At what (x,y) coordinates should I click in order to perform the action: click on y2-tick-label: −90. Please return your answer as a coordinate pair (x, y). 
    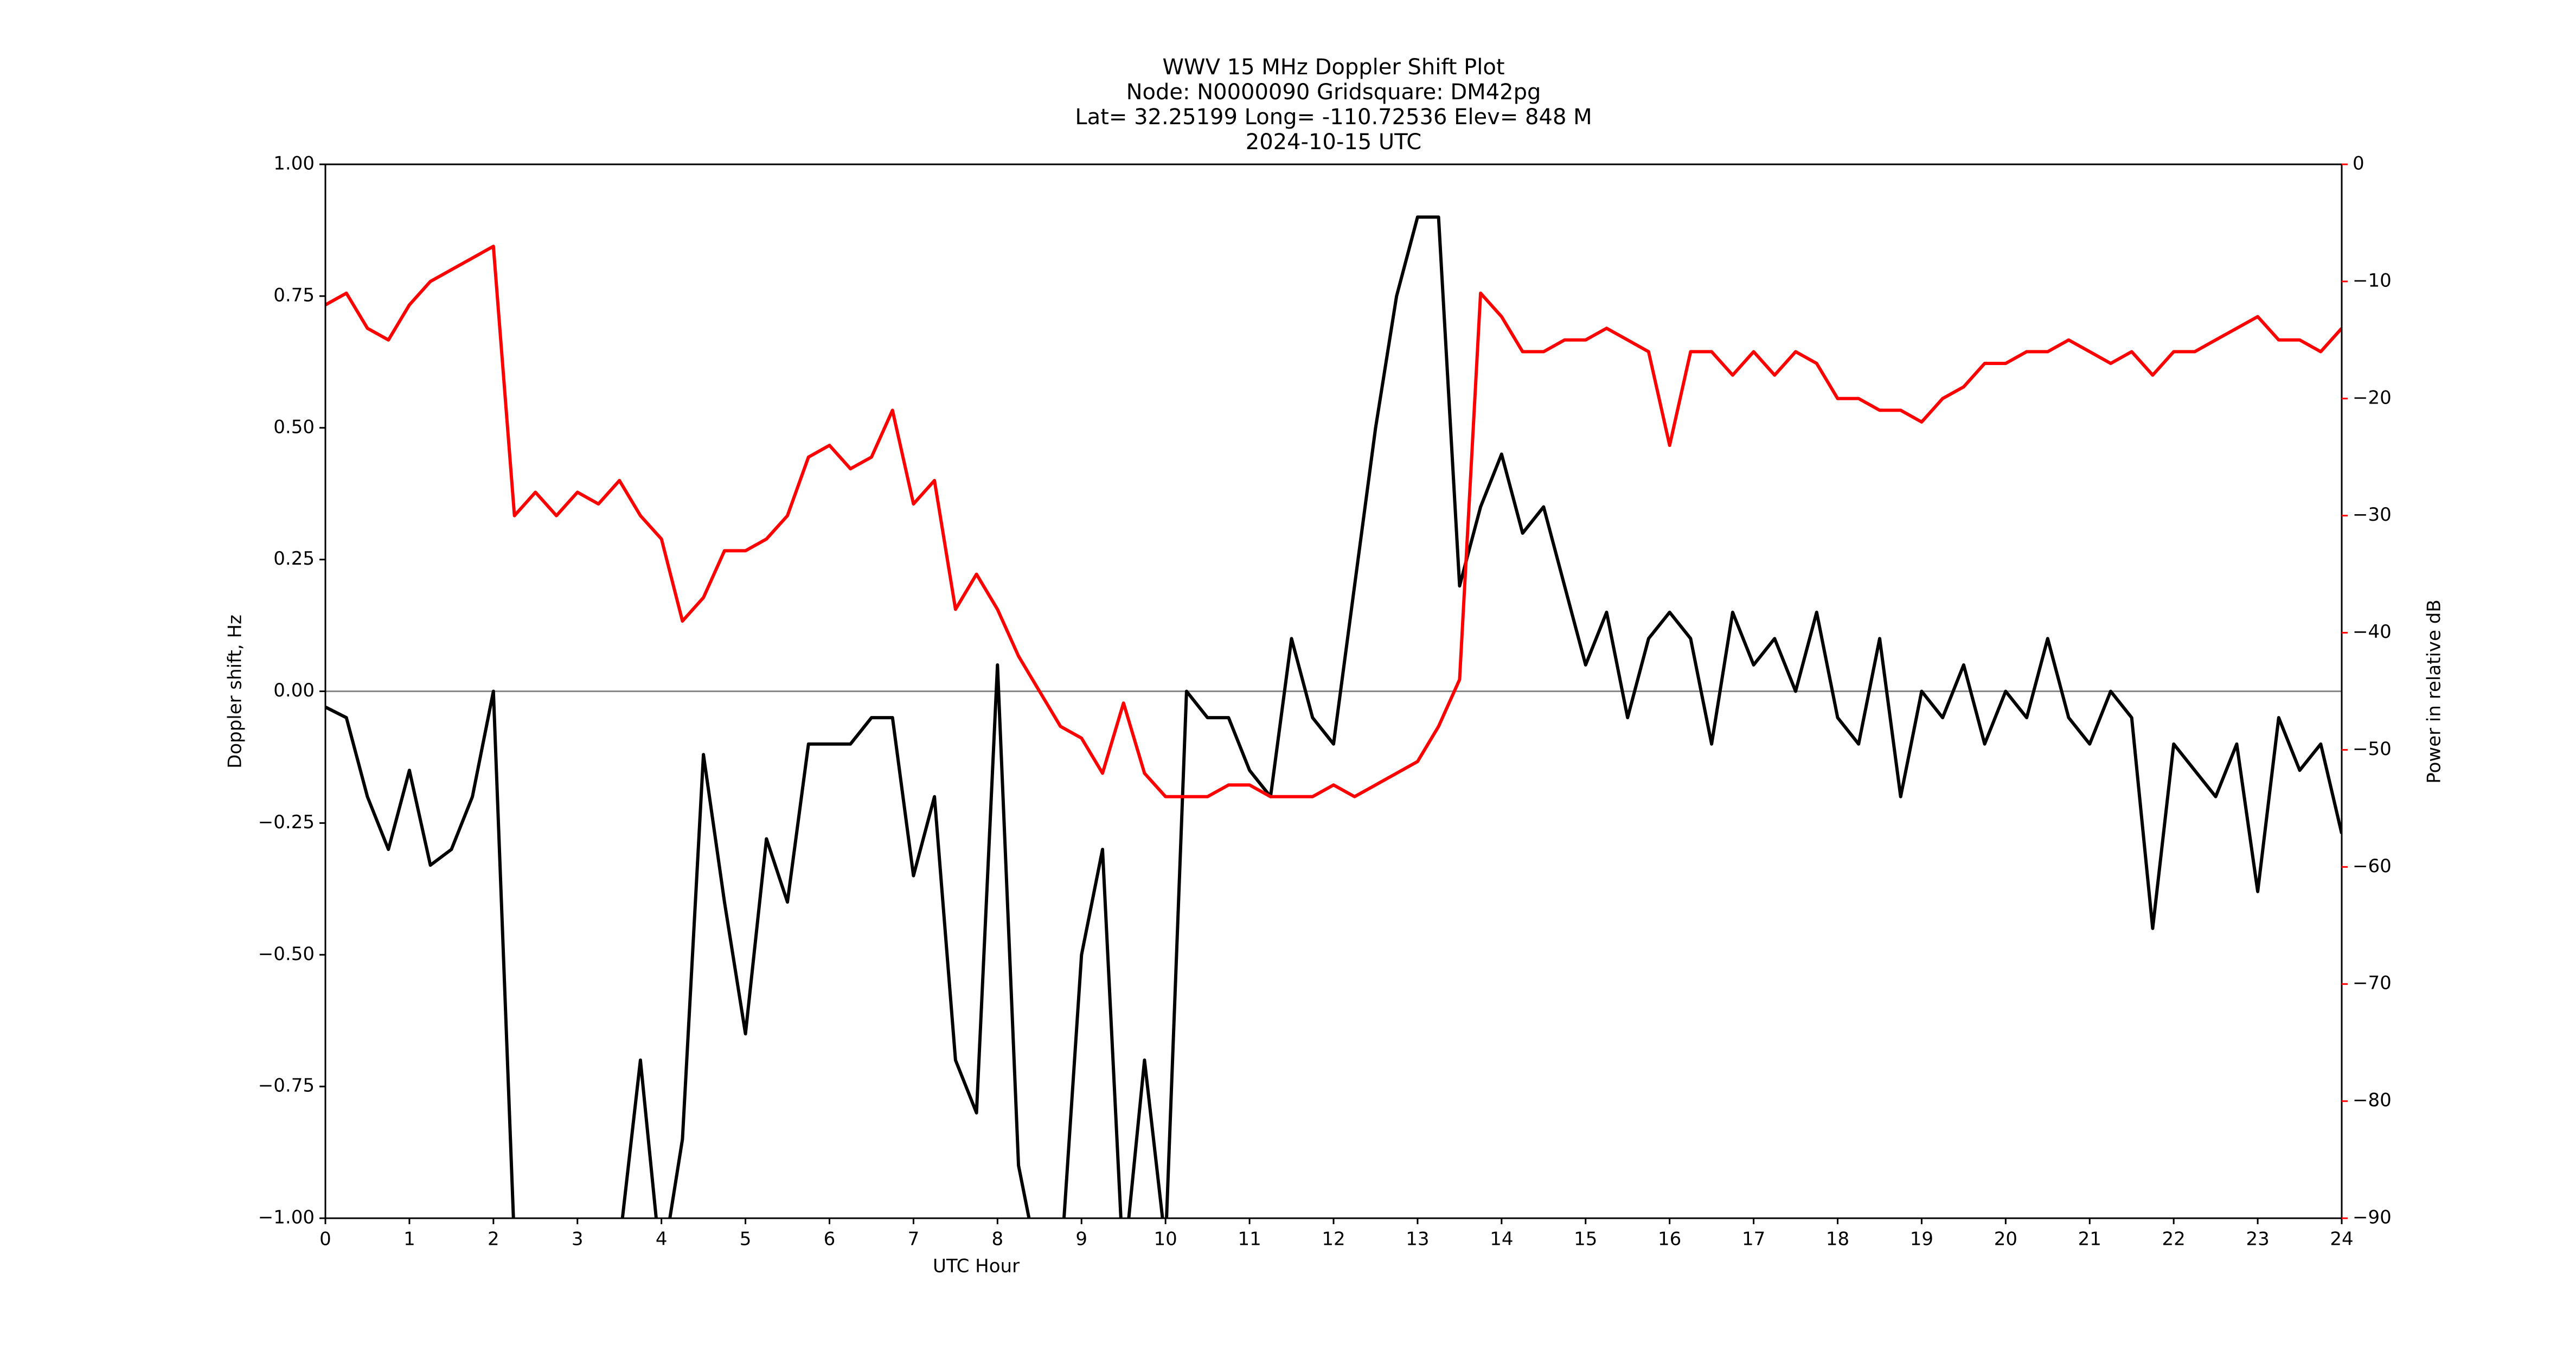
    Looking at the image, I should click on (2372, 1218).